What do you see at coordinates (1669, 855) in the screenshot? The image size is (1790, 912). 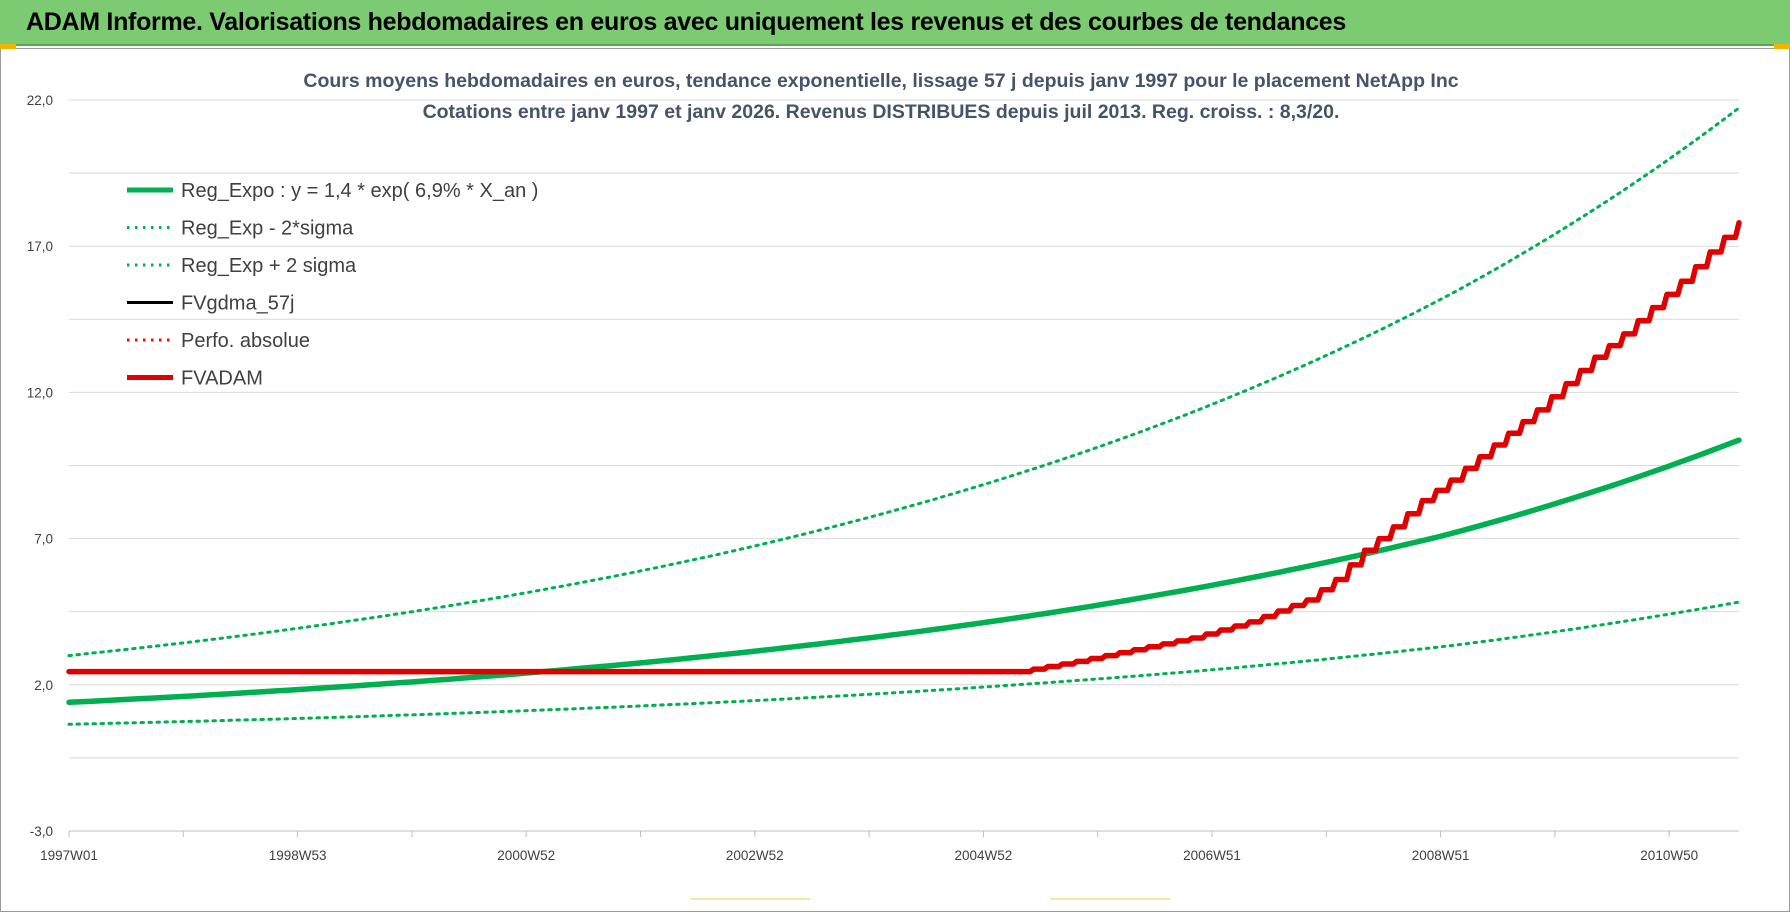 I see `x-tick-label: 2010W50` at bounding box center [1669, 855].